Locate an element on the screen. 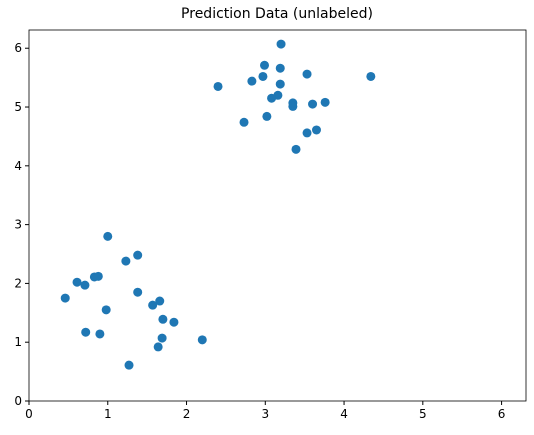 This screenshot has width=534, height=435. y-tick-label: 4 is located at coordinates (18, 166).